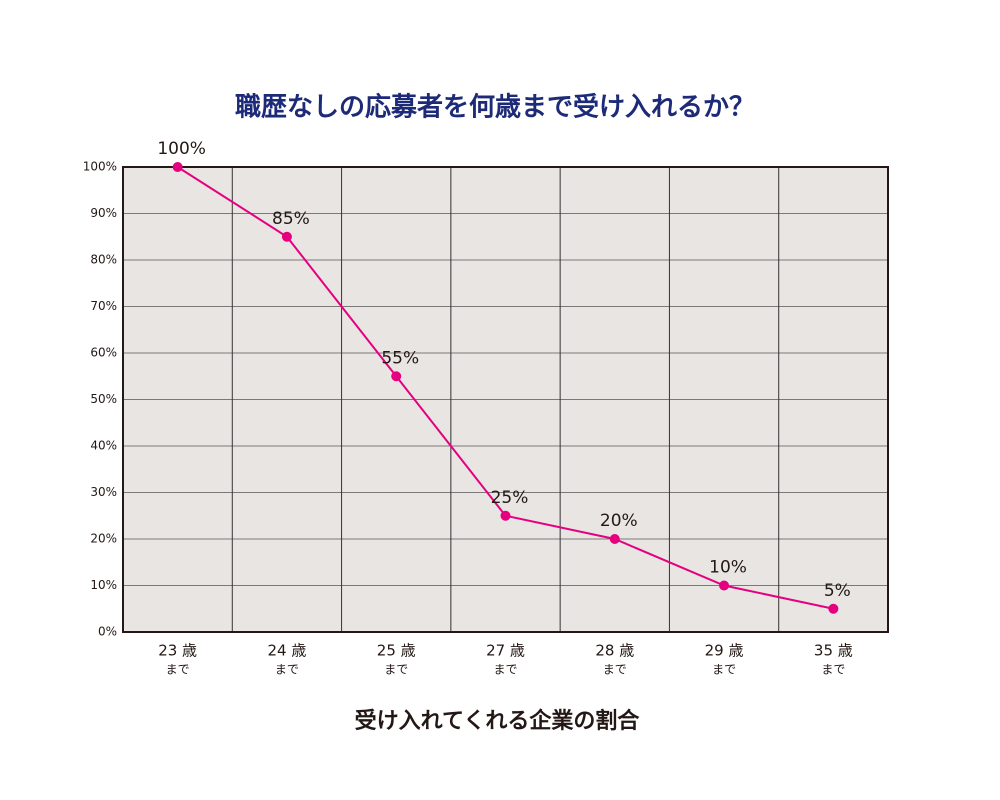 The width and height of the screenshot is (1000, 800). Describe the element at coordinates (728, 568) in the screenshot. I see `data-label: 10%` at that location.